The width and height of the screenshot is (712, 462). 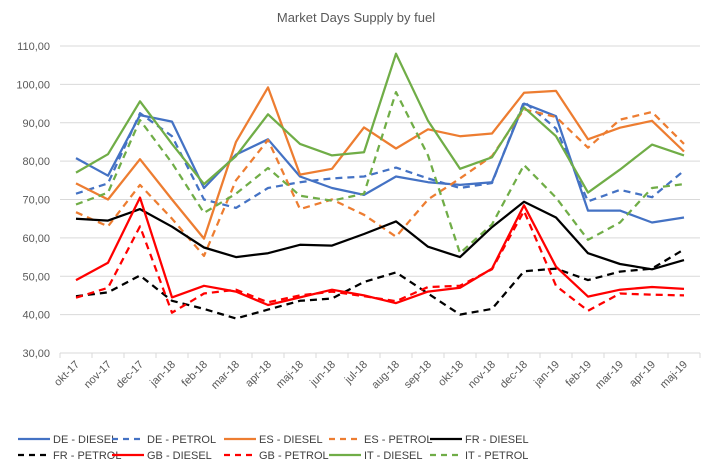 What do you see at coordinates (179, 456) in the screenshot?
I see `legend-label: GB - DIESEL` at bounding box center [179, 456].